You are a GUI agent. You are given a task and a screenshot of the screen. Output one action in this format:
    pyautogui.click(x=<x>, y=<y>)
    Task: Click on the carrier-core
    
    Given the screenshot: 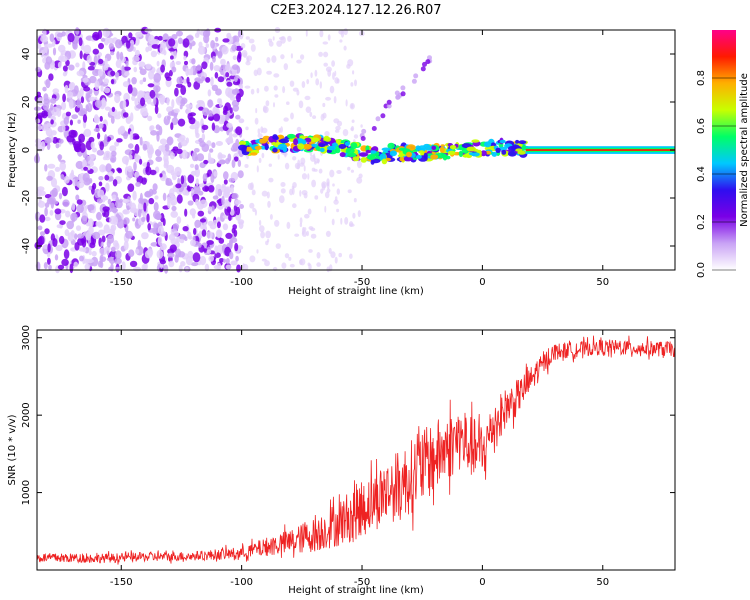 What is the action you would take?
    pyautogui.click(x=600, y=150)
    